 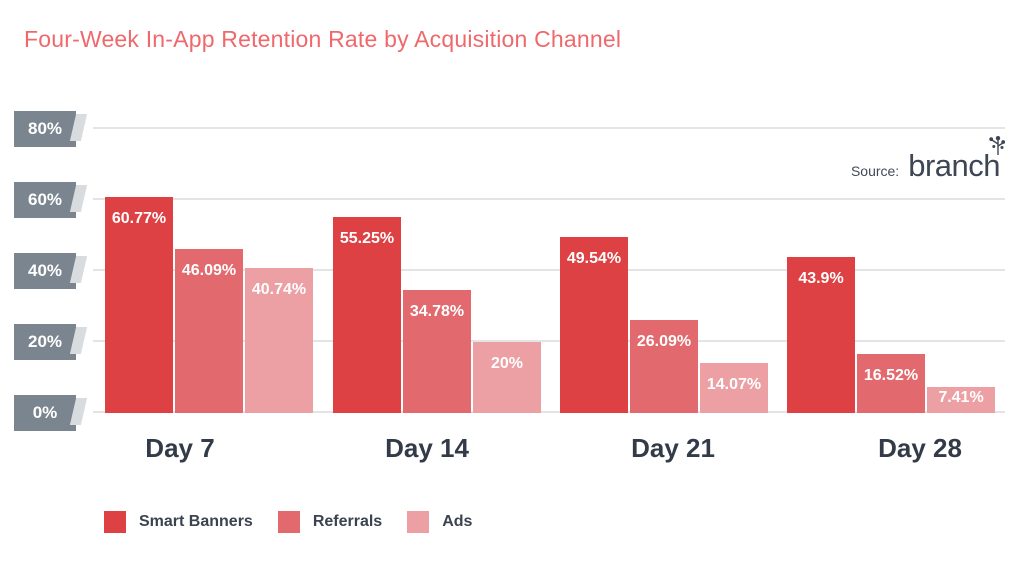 What do you see at coordinates (427, 448) in the screenshot?
I see `x-axis-label-day-14: Day 14` at bounding box center [427, 448].